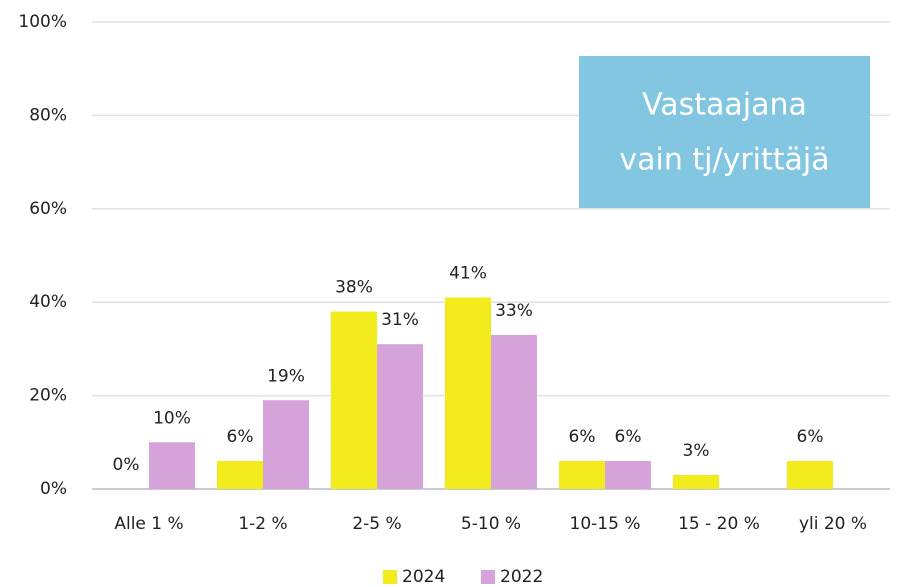 Image resolution: width=899 pixels, height=587 pixels. What do you see at coordinates (262, 524) in the screenshot?
I see `x-tick-label: 1-2 %` at bounding box center [262, 524].